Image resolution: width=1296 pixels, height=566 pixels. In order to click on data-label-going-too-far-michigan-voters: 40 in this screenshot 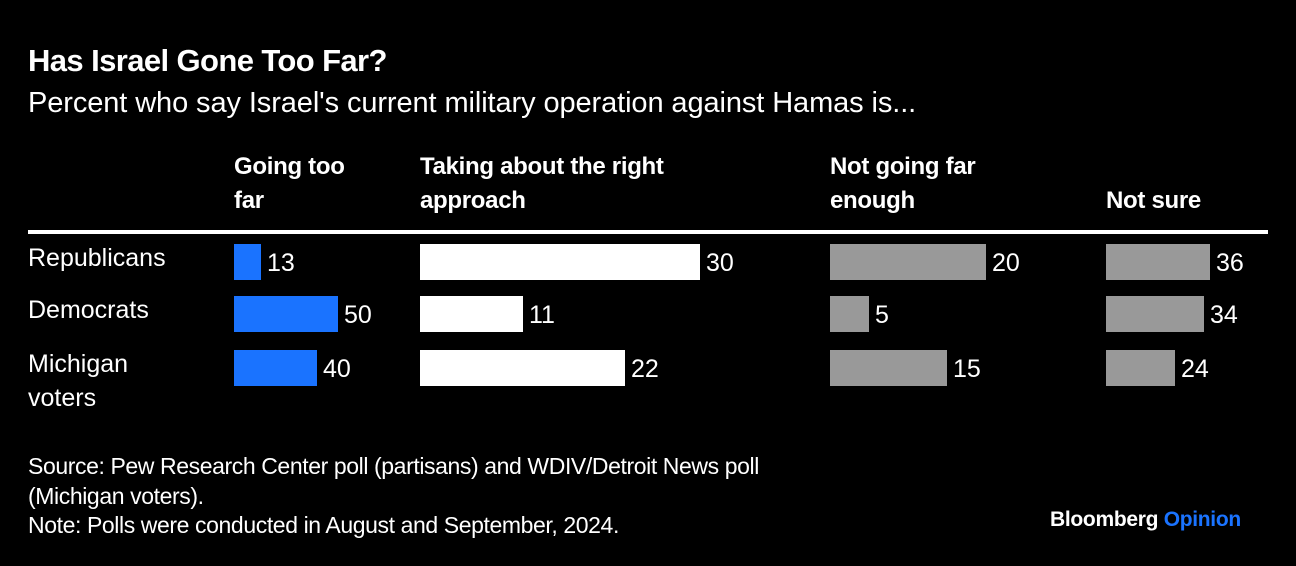, I will do `click(337, 369)`.